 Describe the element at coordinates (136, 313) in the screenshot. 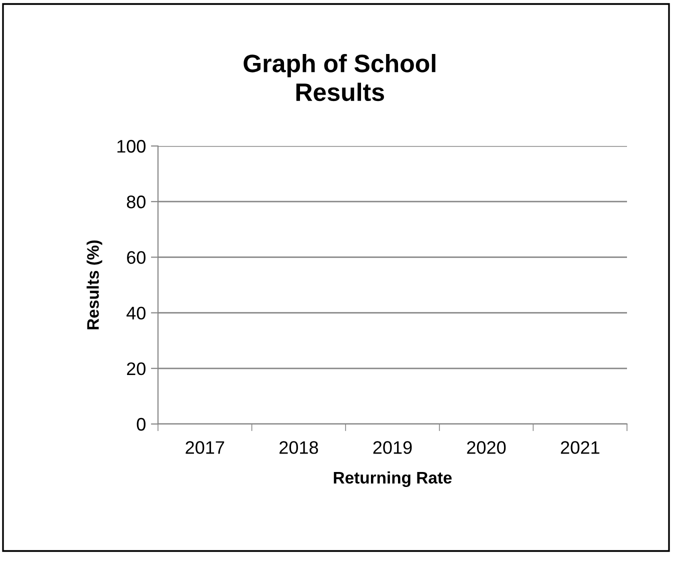

I see `y-tick-label: 40` at that location.